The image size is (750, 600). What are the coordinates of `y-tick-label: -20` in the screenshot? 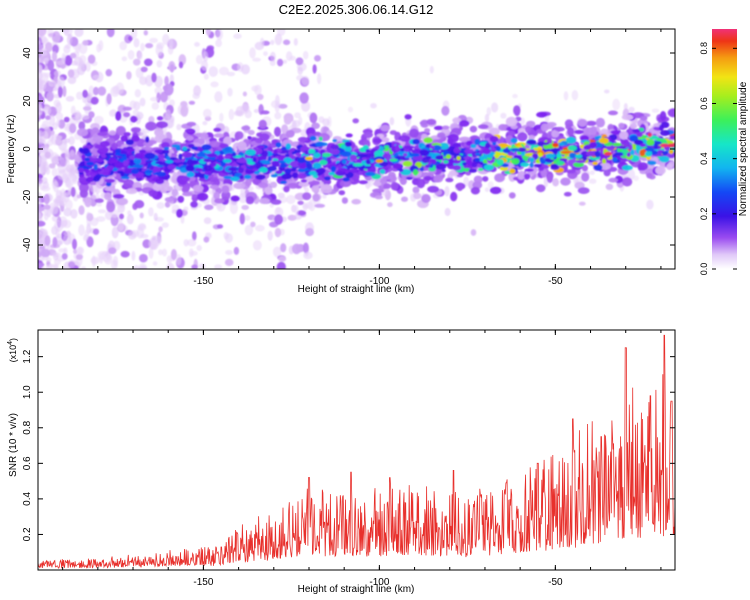 It's located at (27, 196).